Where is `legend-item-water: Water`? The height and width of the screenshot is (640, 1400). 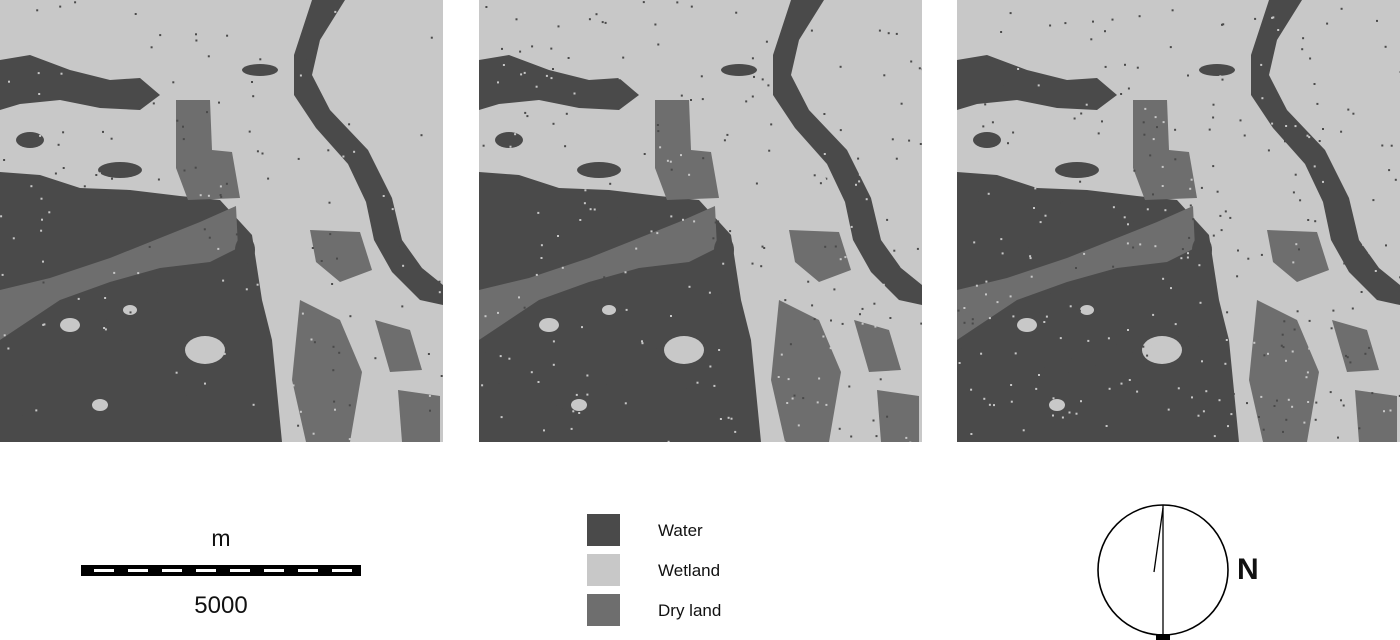
legend-item-water: Water is located at coordinates (697, 531).